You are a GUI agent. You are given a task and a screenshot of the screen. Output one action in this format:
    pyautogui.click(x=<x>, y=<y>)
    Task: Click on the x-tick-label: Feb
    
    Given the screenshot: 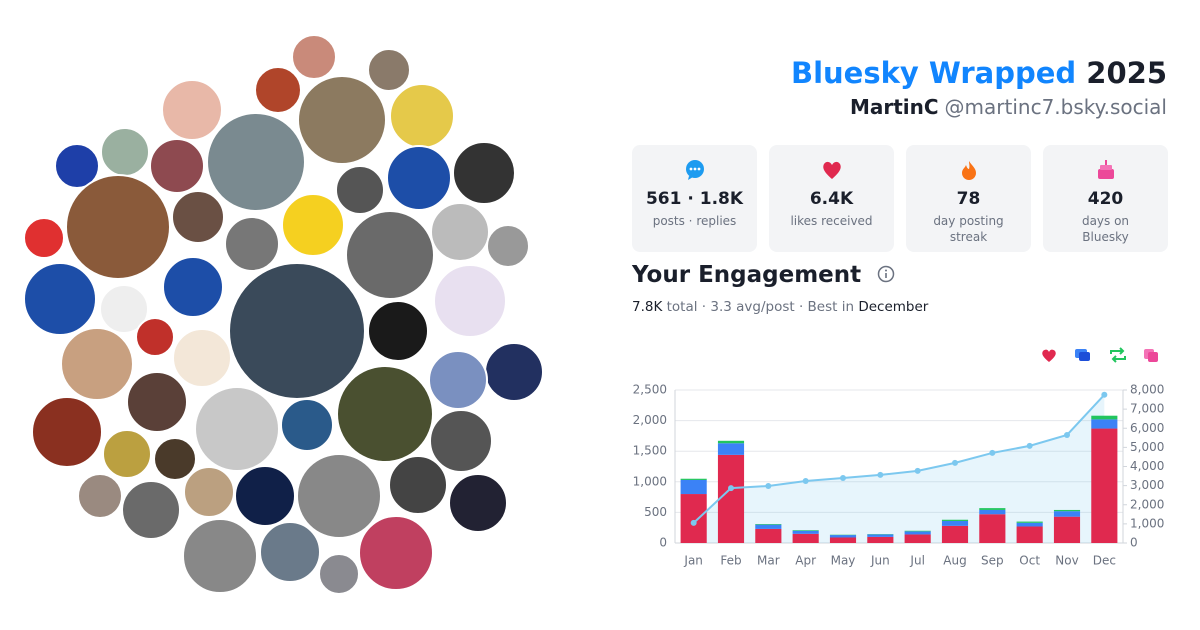 What is the action you would take?
    pyautogui.click(x=730, y=561)
    